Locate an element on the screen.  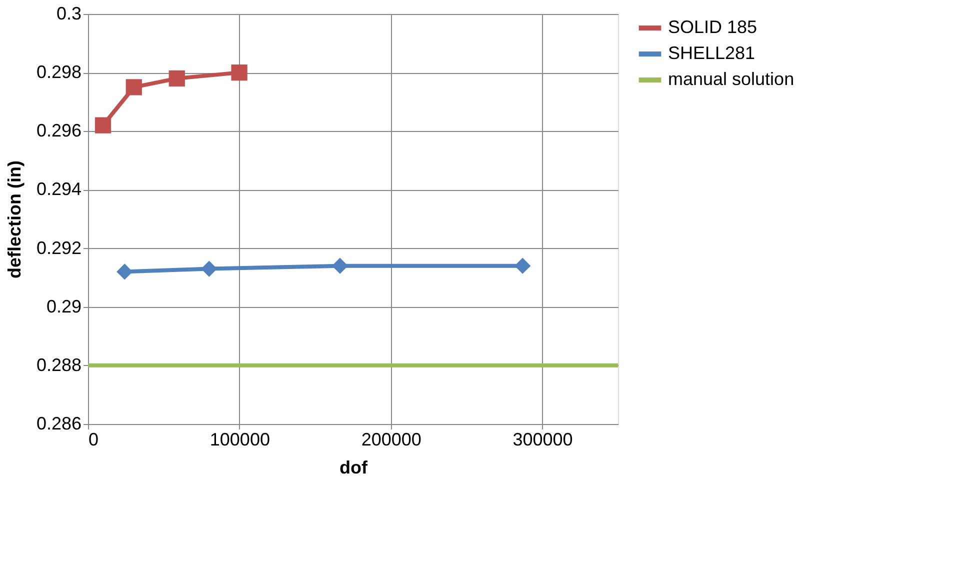
y-tick-label: 0.292 is located at coordinates (59, 248).